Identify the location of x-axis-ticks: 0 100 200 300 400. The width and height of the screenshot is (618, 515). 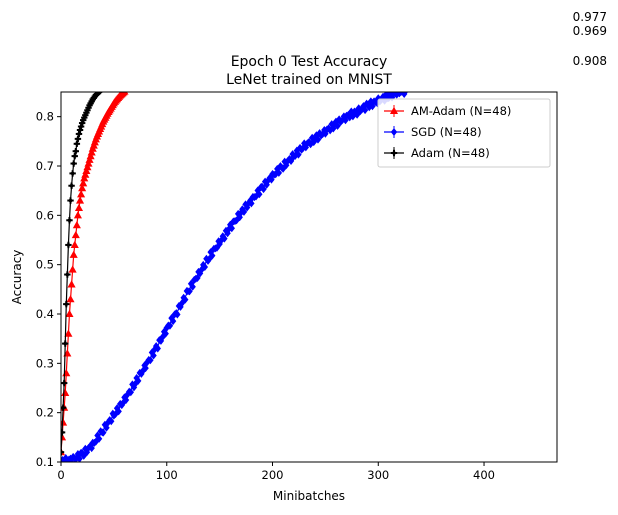
(276, 472).